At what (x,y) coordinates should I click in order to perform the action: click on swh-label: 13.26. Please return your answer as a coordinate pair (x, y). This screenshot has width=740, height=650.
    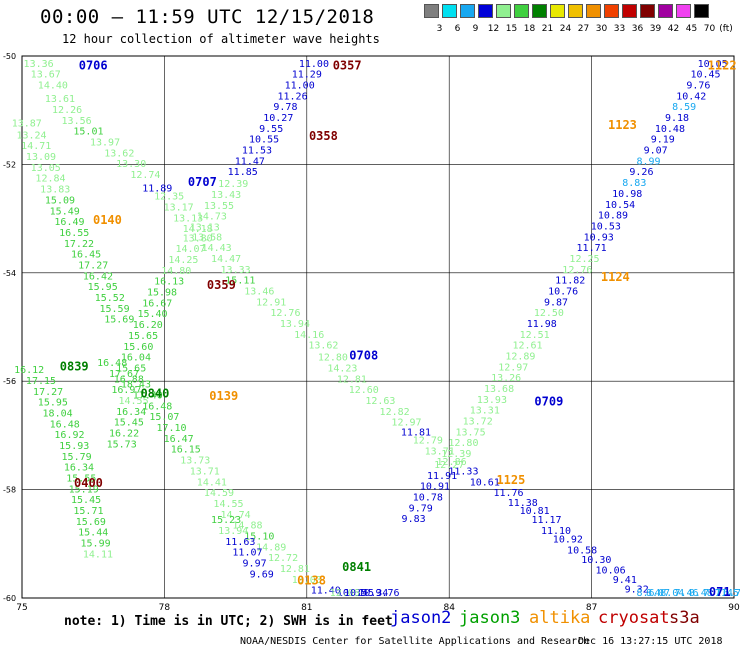
    Looking at the image, I should click on (506, 378).